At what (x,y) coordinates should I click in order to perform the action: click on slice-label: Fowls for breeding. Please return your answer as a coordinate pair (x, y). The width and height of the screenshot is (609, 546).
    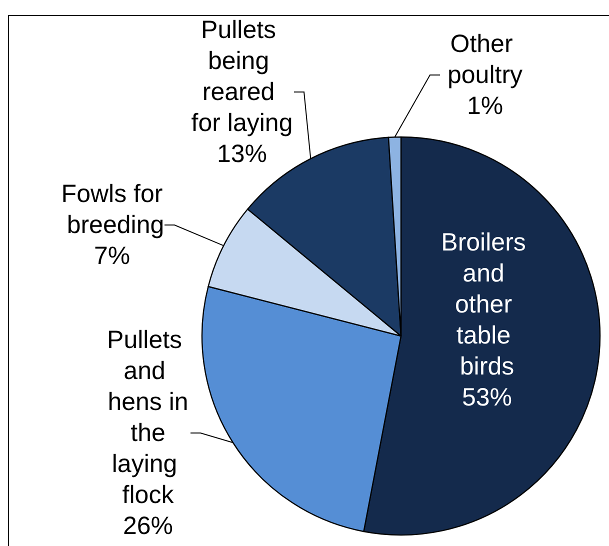
    Looking at the image, I should click on (112, 209).